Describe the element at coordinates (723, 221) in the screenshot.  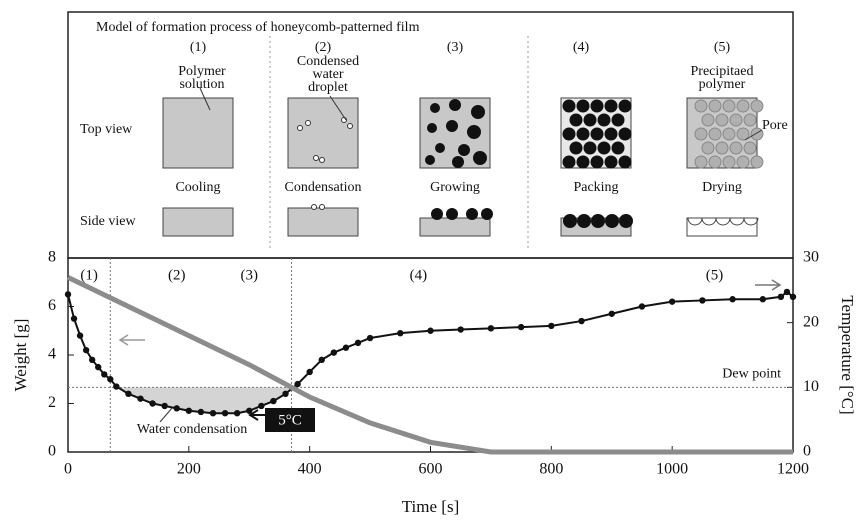
I see `pore-profile` at that location.